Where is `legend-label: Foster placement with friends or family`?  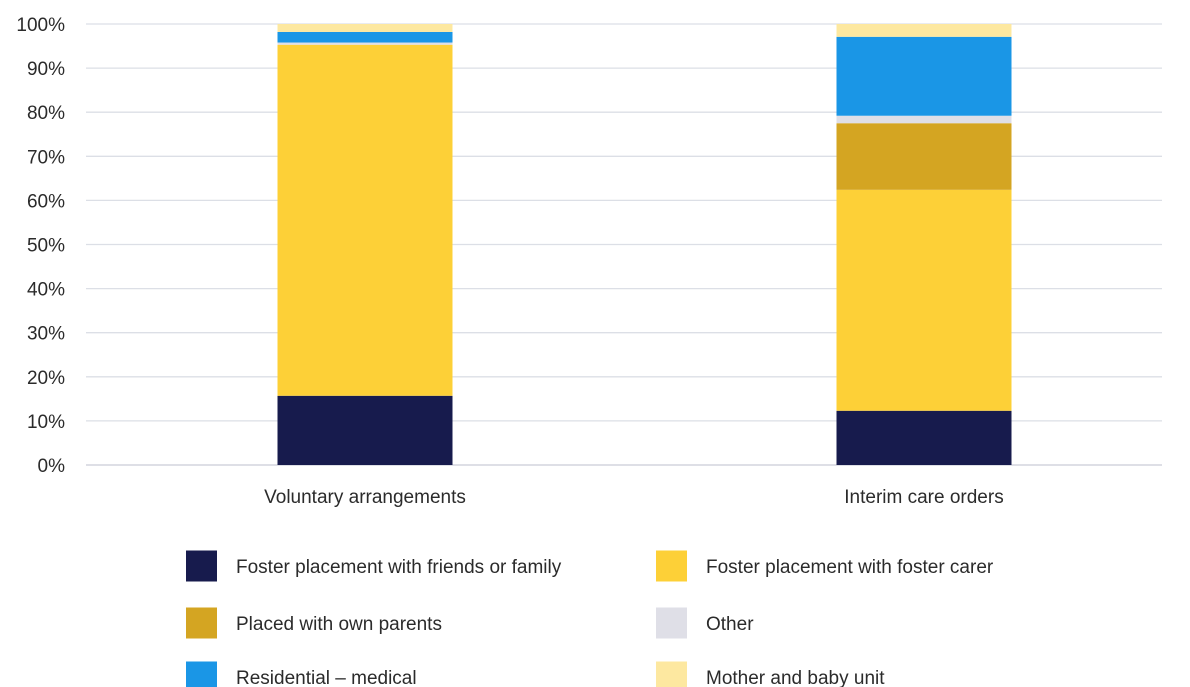 legend-label: Foster placement with friends or family is located at coordinates (399, 567).